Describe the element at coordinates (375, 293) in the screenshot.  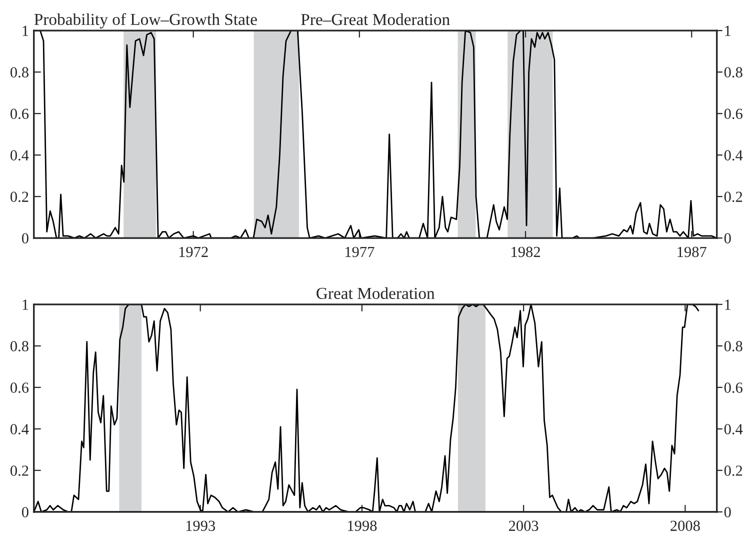
I see `chart-title: Great Moderation` at that location.